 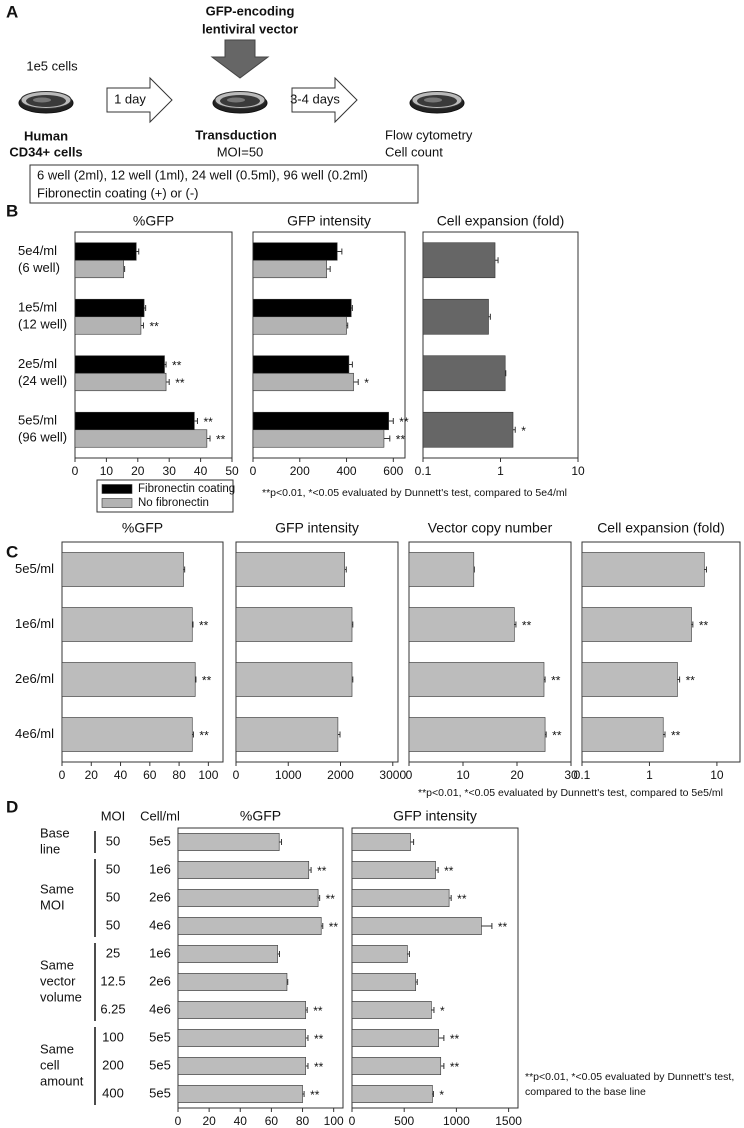 I want to click on cell-count: 1e5 cells, so click(x=52, y=65).